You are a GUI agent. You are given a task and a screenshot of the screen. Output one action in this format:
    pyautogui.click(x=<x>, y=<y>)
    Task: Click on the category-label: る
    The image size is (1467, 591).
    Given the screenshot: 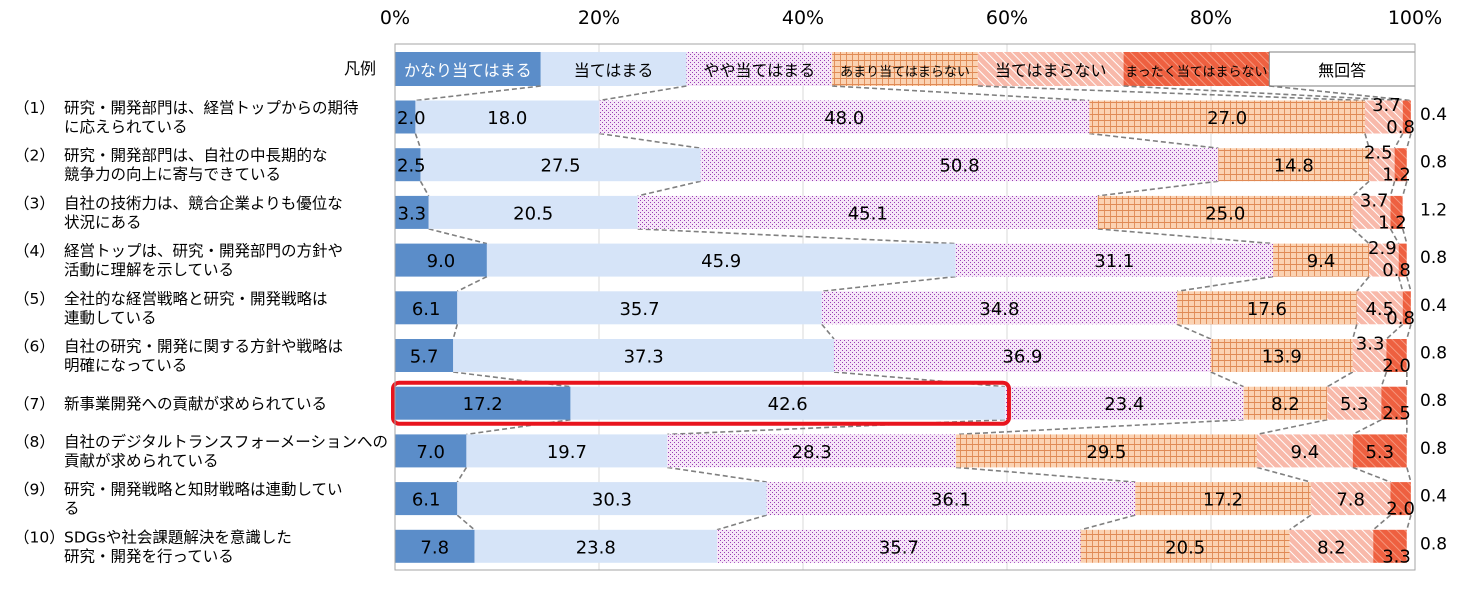 What is the action you would take?
    pyautogui.click(x=72, y=509)
    